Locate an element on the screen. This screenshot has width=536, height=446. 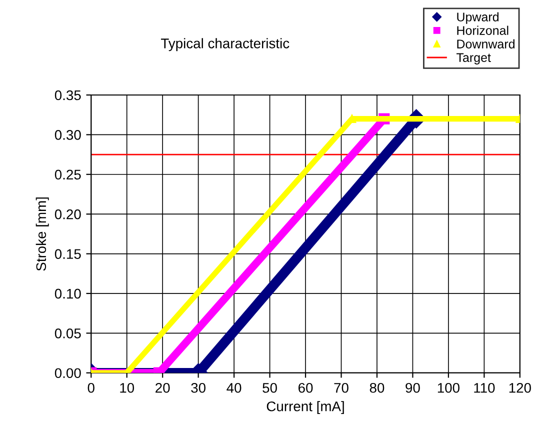
y-tick-label: 0.10 is located at coordinates (67, 293).